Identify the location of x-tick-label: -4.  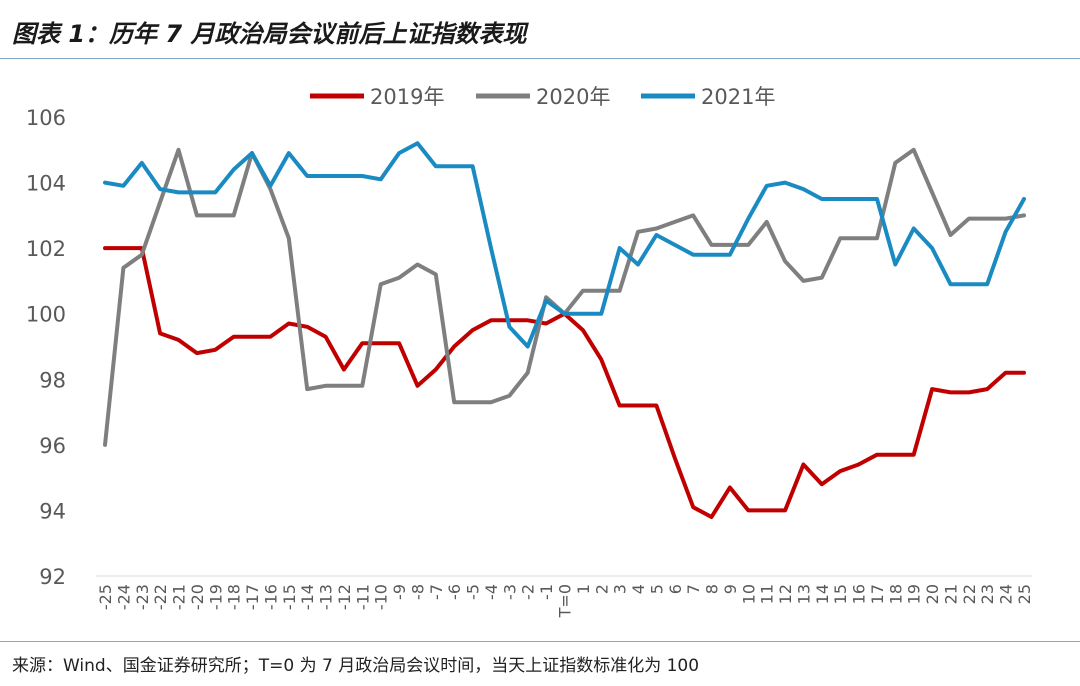
(491, 592).